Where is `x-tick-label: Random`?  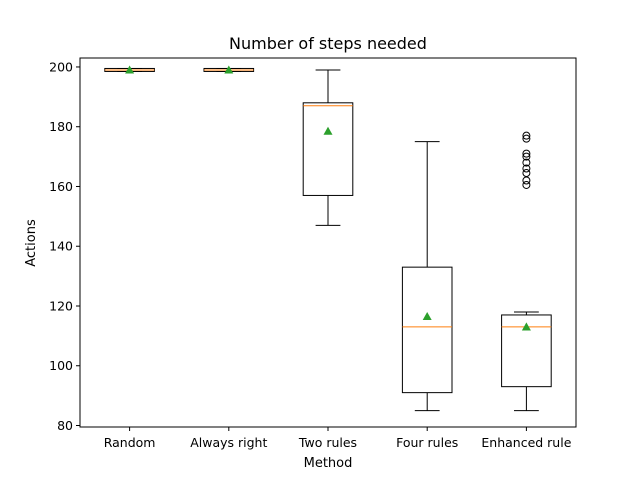 x-tick-label: Random is located at coordinates (130, 442).